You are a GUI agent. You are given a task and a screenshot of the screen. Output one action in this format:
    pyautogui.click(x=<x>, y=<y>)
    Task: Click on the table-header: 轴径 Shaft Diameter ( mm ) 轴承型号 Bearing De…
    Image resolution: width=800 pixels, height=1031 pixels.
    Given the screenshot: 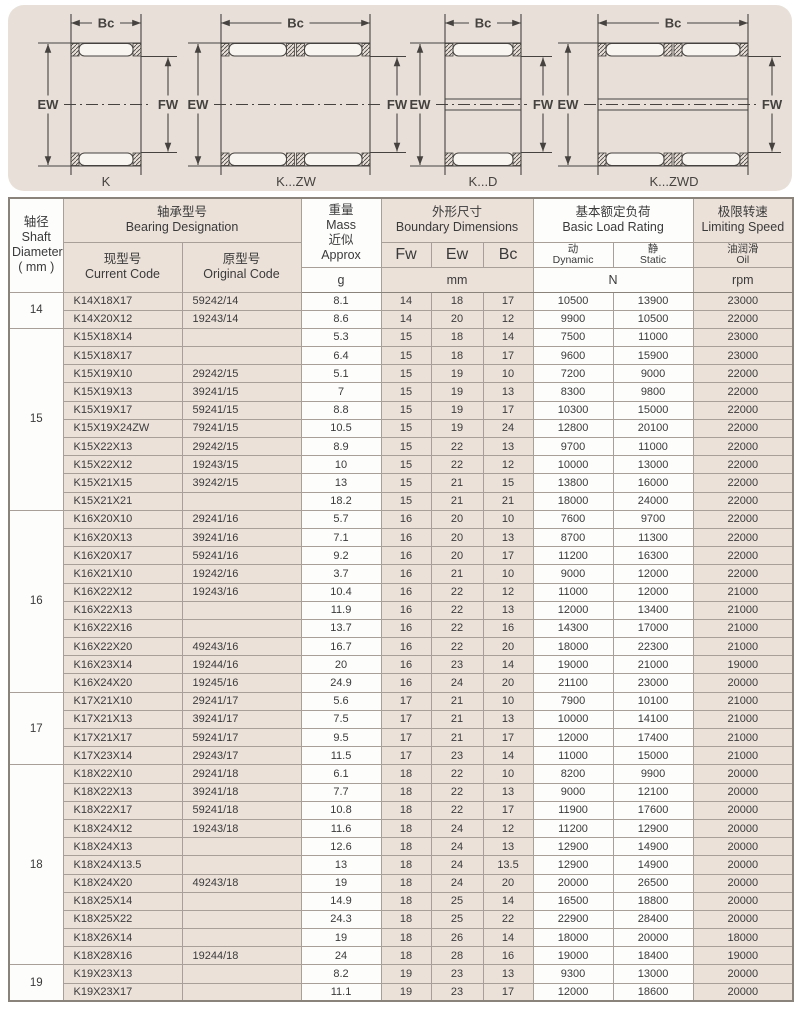 What is the action you would take?
    pyautogui.click(x=401, y=245)
    